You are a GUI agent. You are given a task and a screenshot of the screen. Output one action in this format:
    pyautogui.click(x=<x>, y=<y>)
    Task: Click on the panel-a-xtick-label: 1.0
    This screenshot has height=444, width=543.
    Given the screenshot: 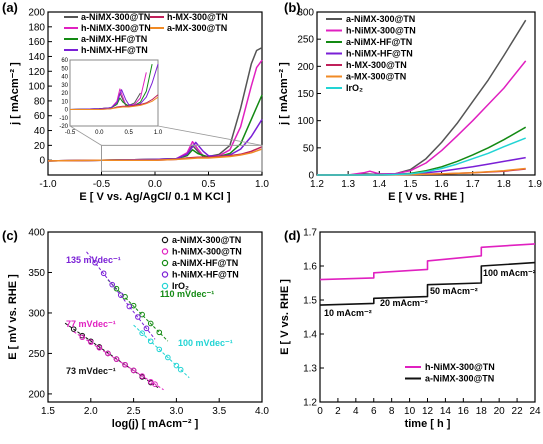 What is the action you would take?
    pyautogui.click(x=262, y=184)
    